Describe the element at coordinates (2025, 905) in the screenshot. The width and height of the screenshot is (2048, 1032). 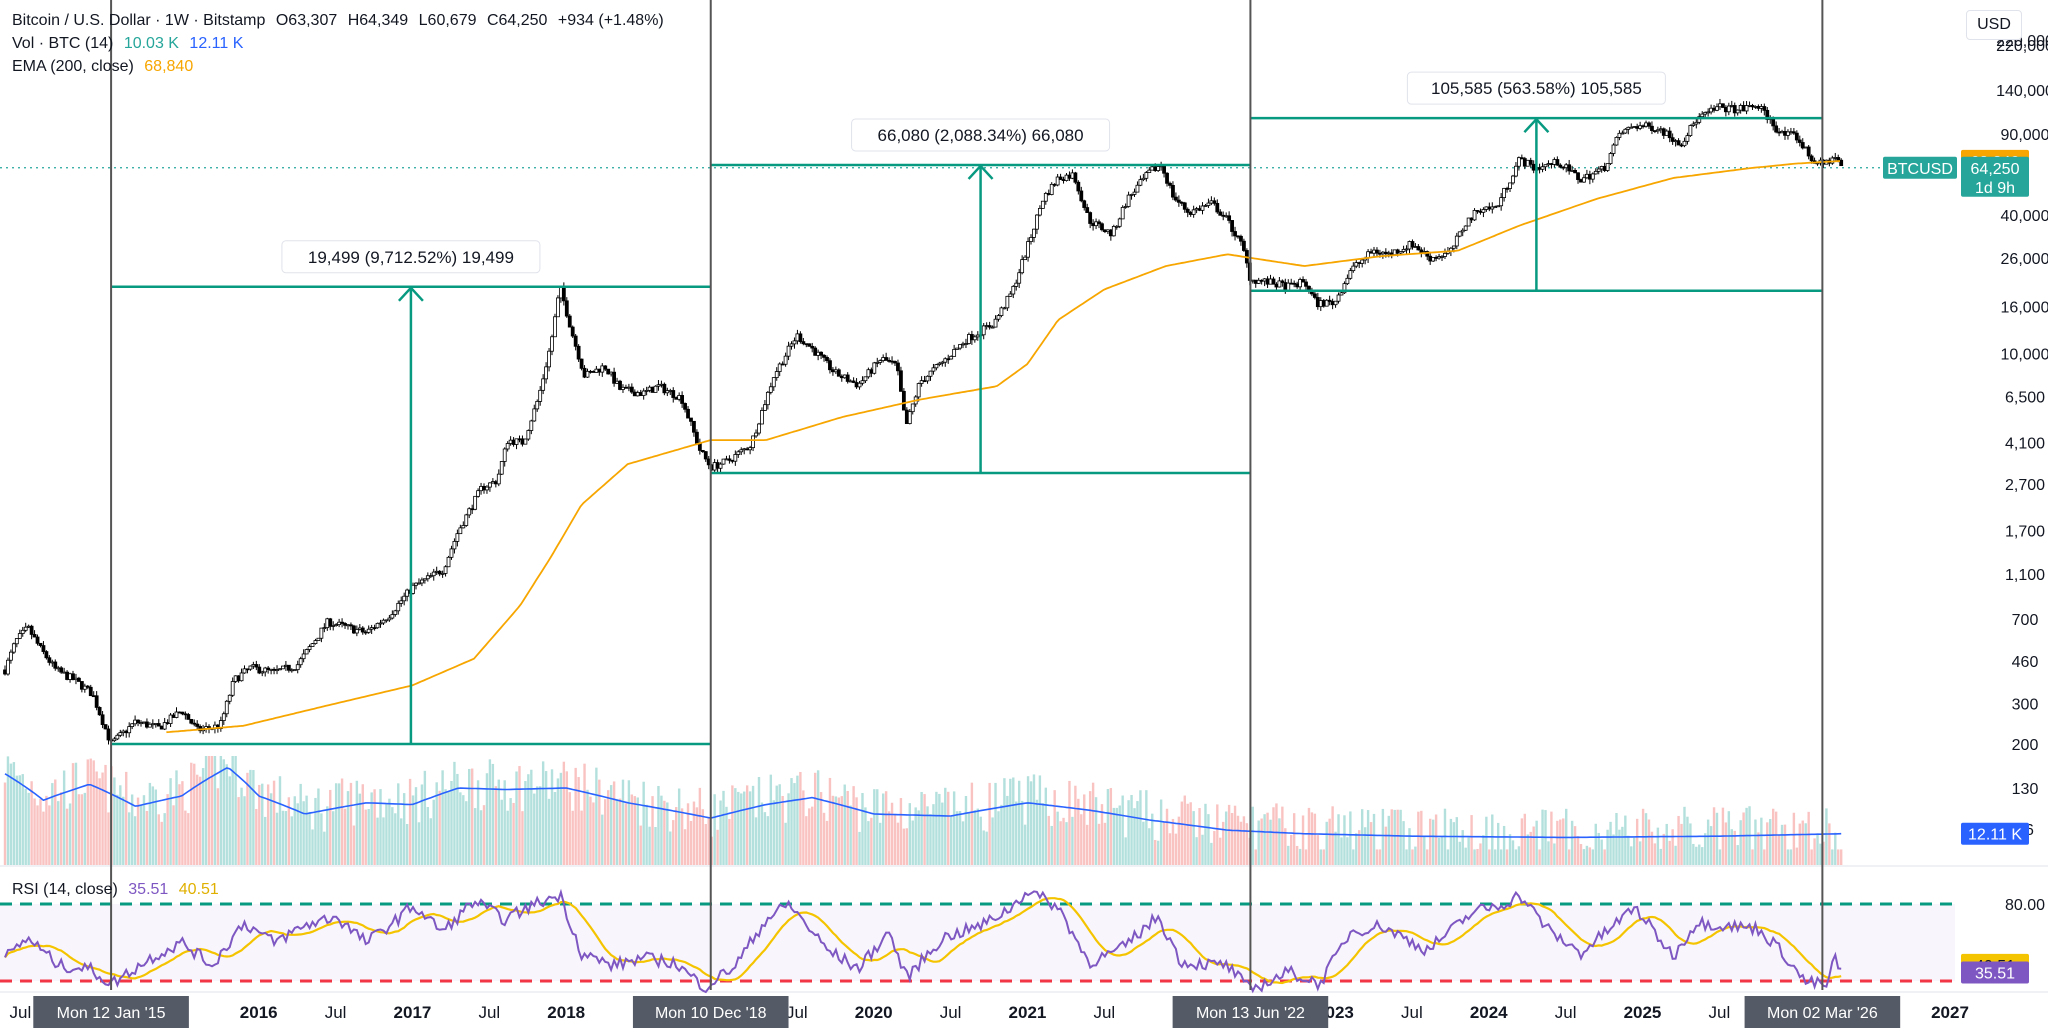
I see `rsi-axis-tick: 80.00` at that location.